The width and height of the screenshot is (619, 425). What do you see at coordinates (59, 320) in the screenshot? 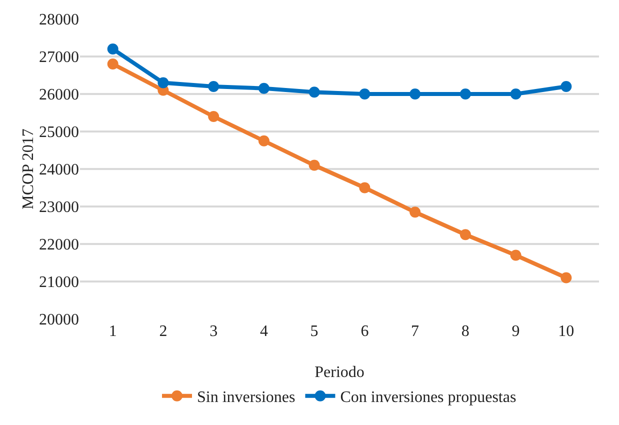
I see `y-tick-label: 20000` at bounding box center [59, 320].